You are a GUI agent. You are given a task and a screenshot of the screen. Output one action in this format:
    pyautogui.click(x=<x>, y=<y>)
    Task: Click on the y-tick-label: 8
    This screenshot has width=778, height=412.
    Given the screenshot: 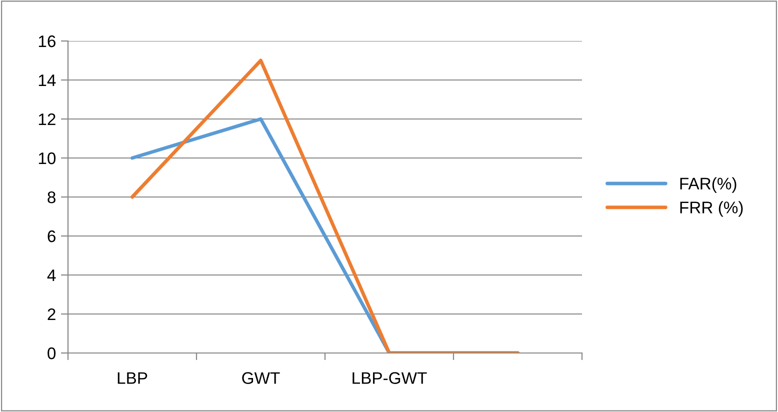 What is the action you would take?
    pyautogui.click(x=52, y=197)
    